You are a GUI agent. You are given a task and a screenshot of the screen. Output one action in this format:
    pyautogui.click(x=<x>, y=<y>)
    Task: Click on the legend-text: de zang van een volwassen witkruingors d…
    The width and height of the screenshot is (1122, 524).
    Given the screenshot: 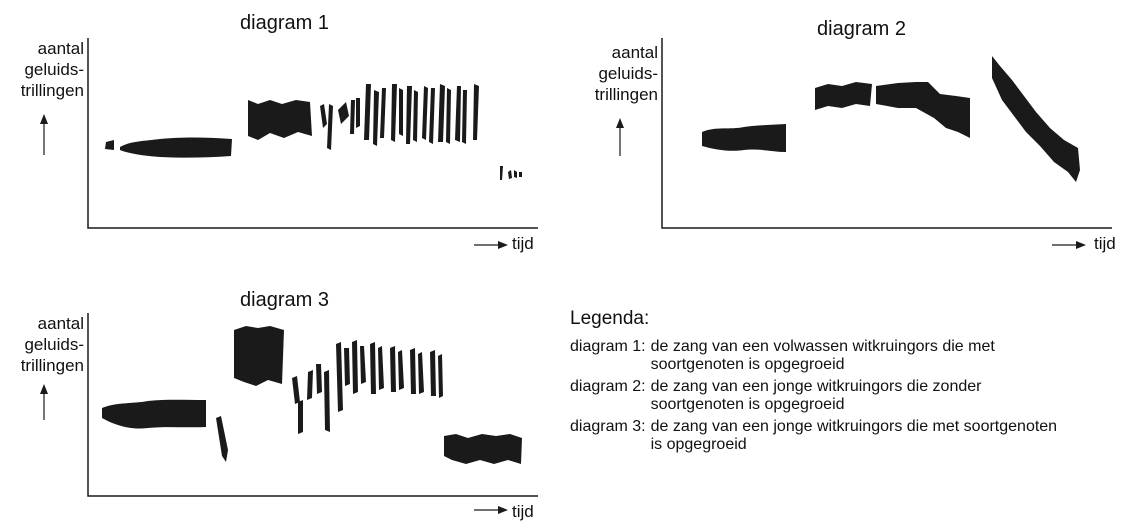 What is the action you would take?
    pyautogui.click(x=822, y=355)
    